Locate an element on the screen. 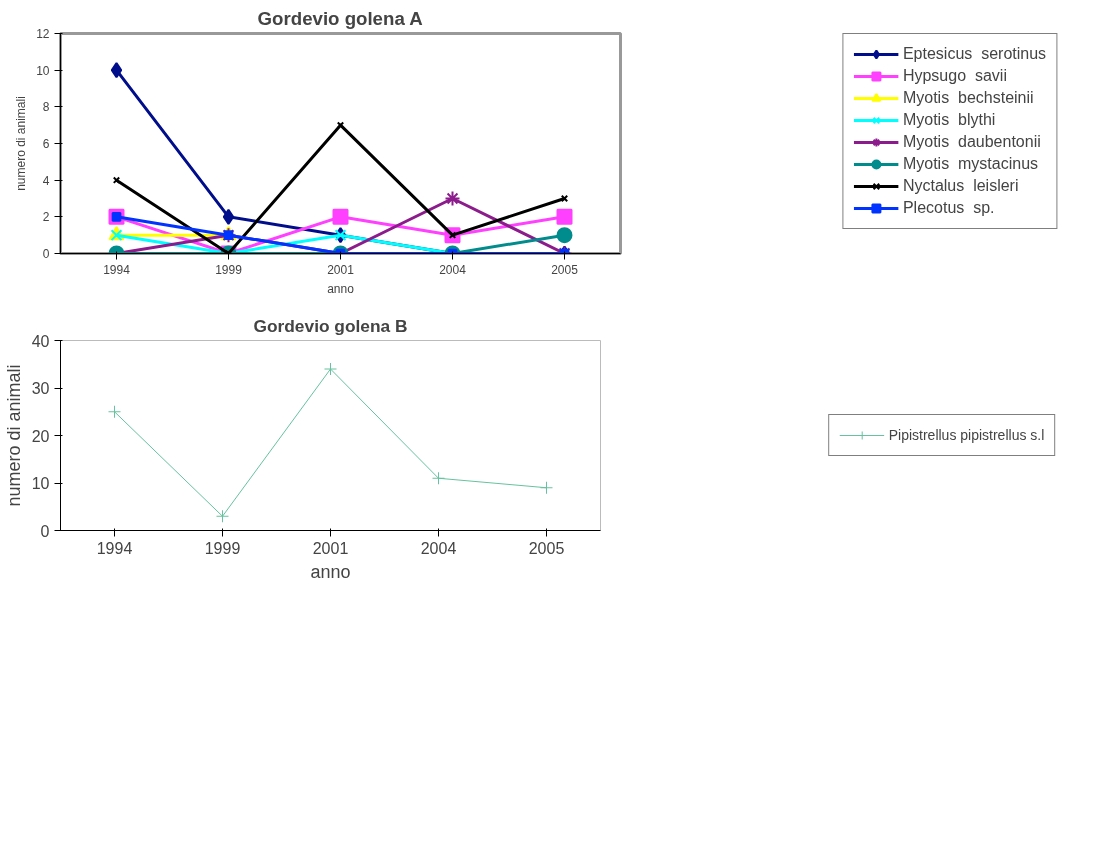 The width and height of the screenshot is (1095, 857). legend-label: Myotis bechsteinii is located at coordinates (968, 98).